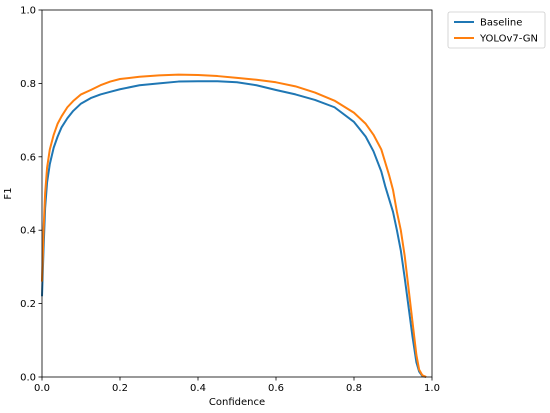 The image size is (550, 413). I want to click on y-tick-label: 0.6, so click(28, 157).